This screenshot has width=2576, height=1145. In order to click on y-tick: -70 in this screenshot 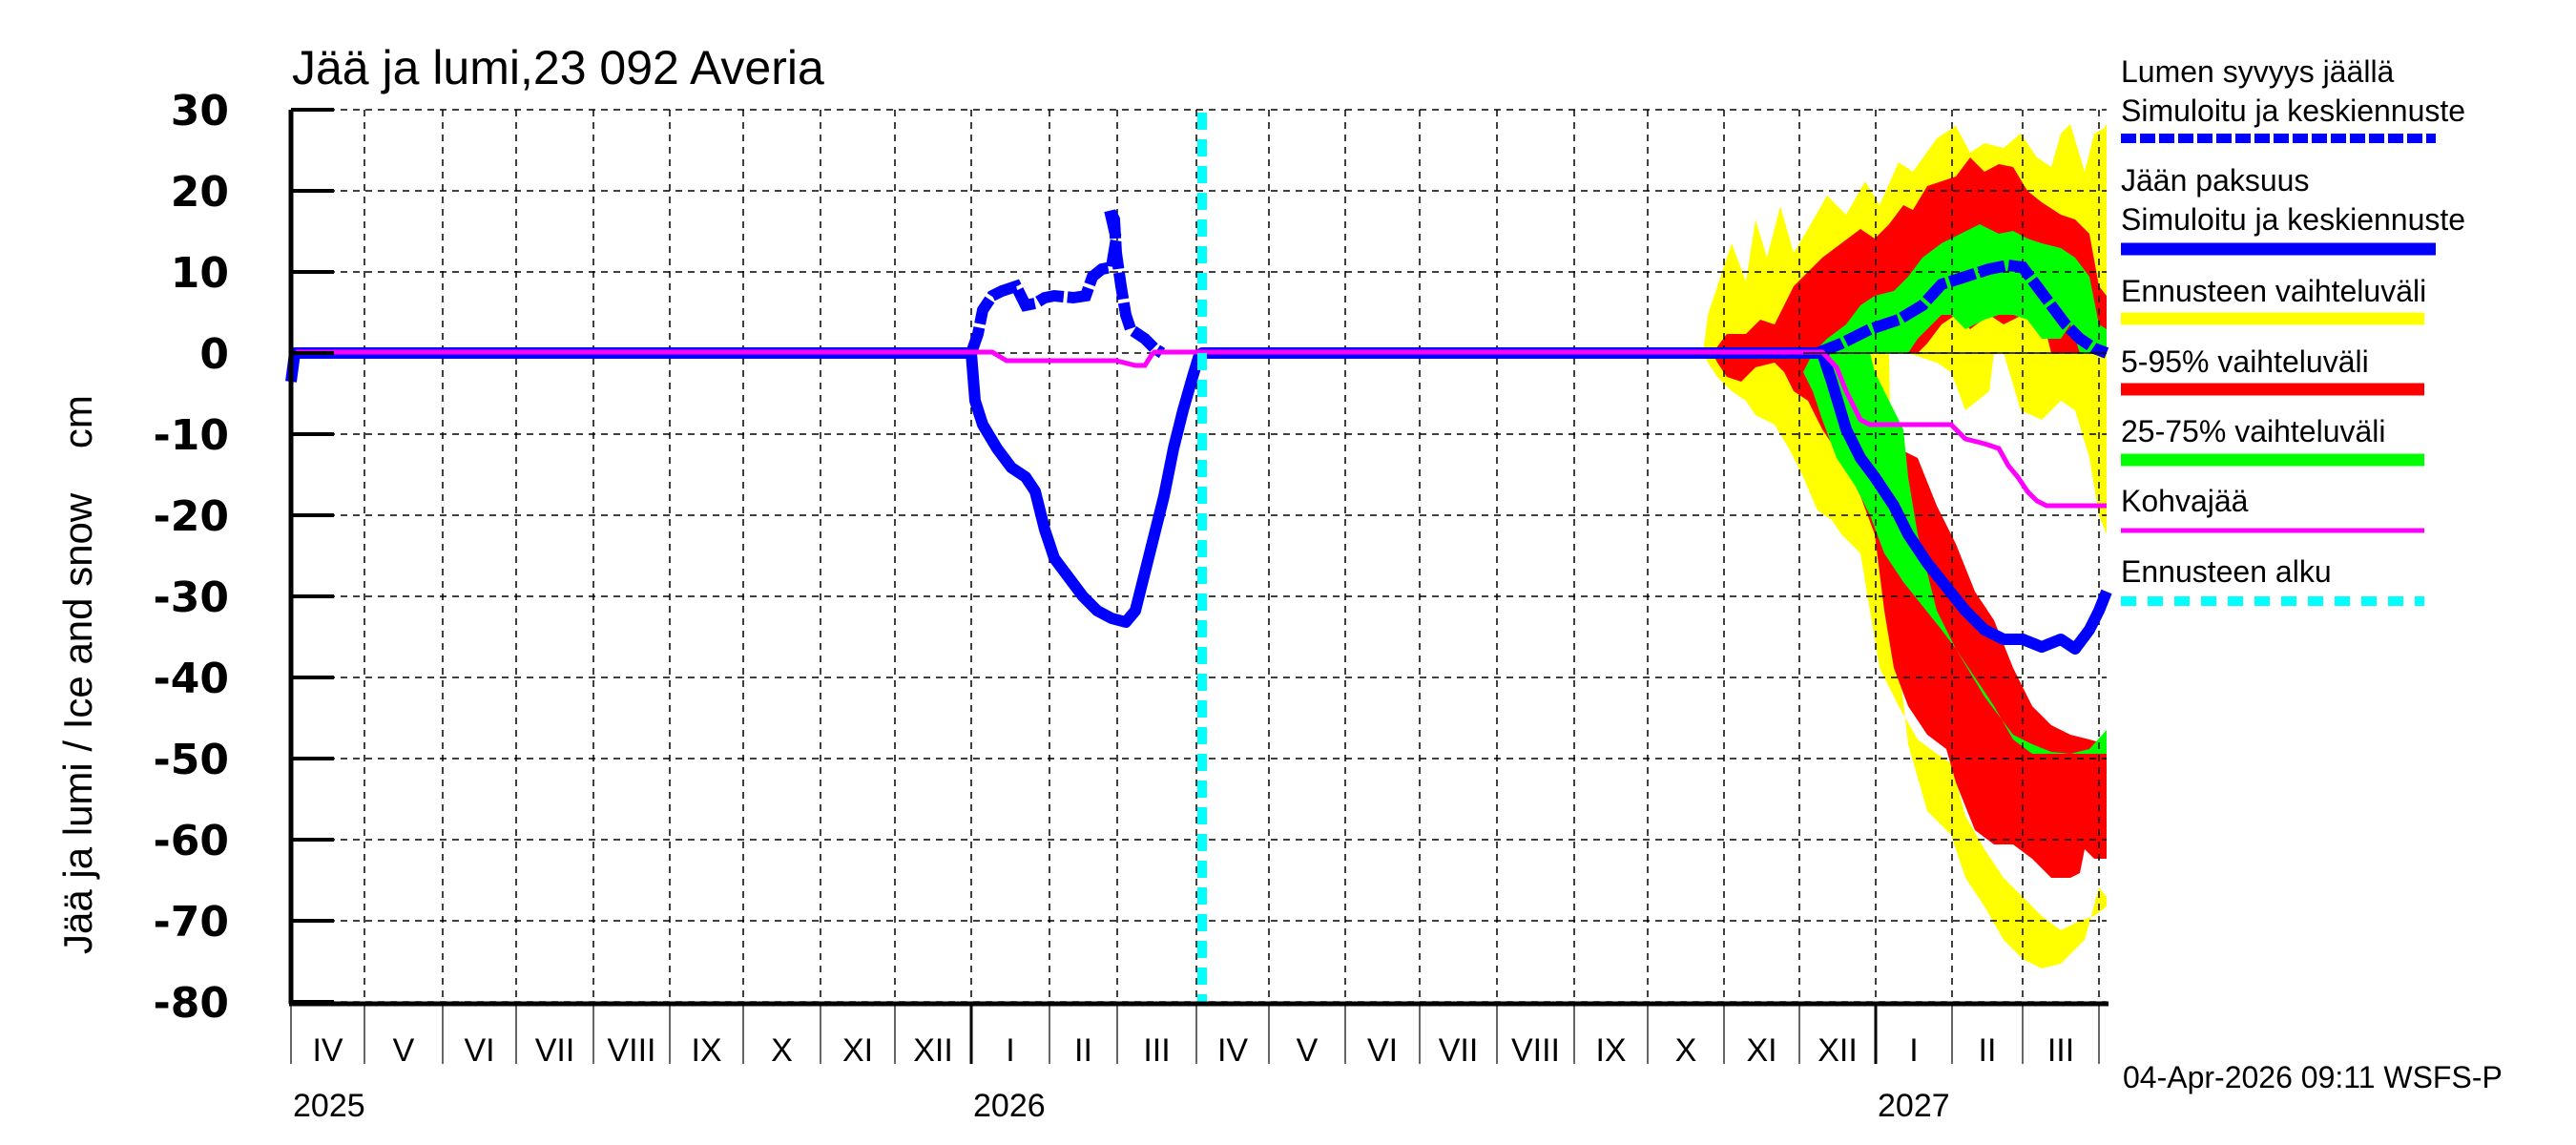, I will do `click(192, 922)`.